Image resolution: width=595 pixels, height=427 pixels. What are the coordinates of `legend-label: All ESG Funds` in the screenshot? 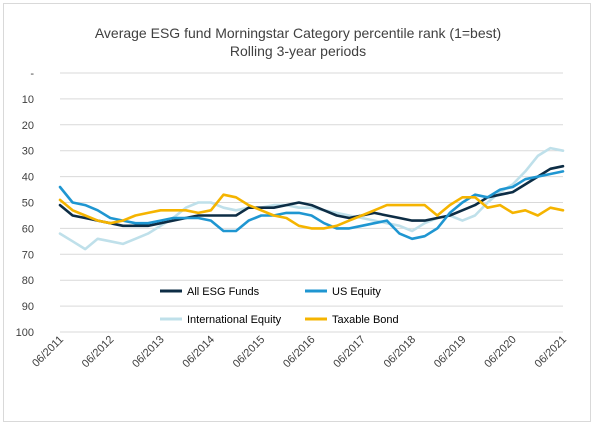 It's located at (223, 292).